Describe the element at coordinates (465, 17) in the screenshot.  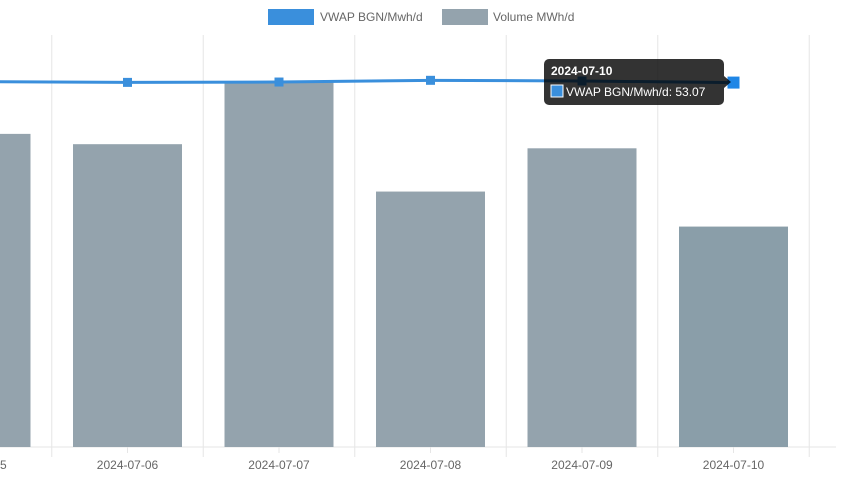
I see `legend-swatch-volume` at that location.